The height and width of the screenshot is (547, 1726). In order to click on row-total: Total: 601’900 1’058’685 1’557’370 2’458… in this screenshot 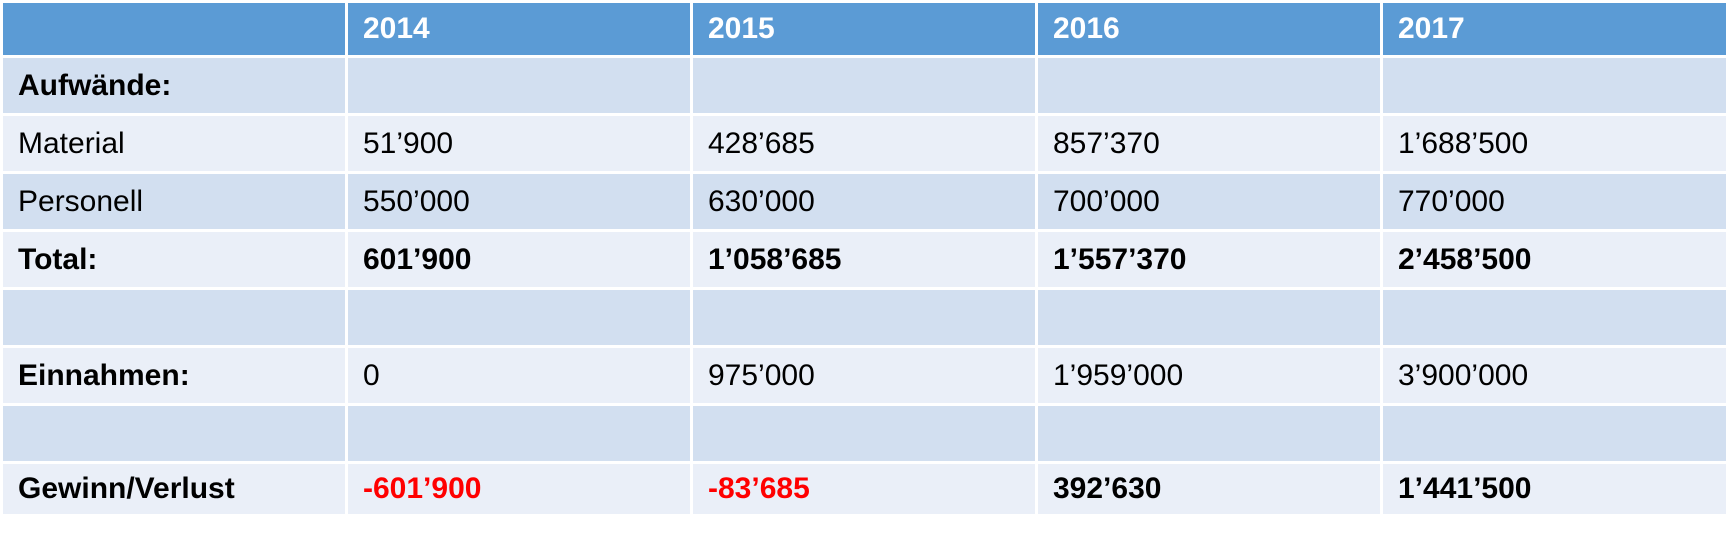, I will do `click(863, 259)`.